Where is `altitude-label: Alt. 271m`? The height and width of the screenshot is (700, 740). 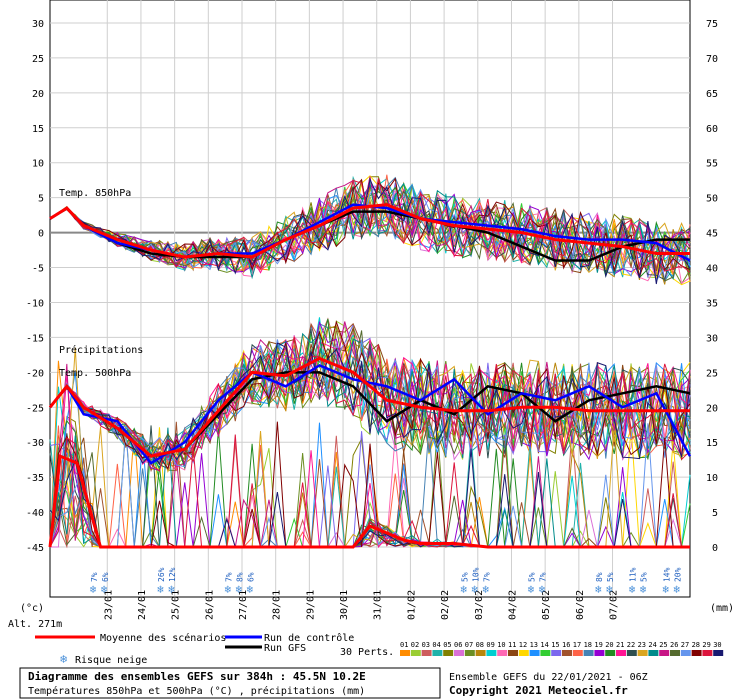 altitude-label: Alt. 271m is located at coordinates (35, 624).